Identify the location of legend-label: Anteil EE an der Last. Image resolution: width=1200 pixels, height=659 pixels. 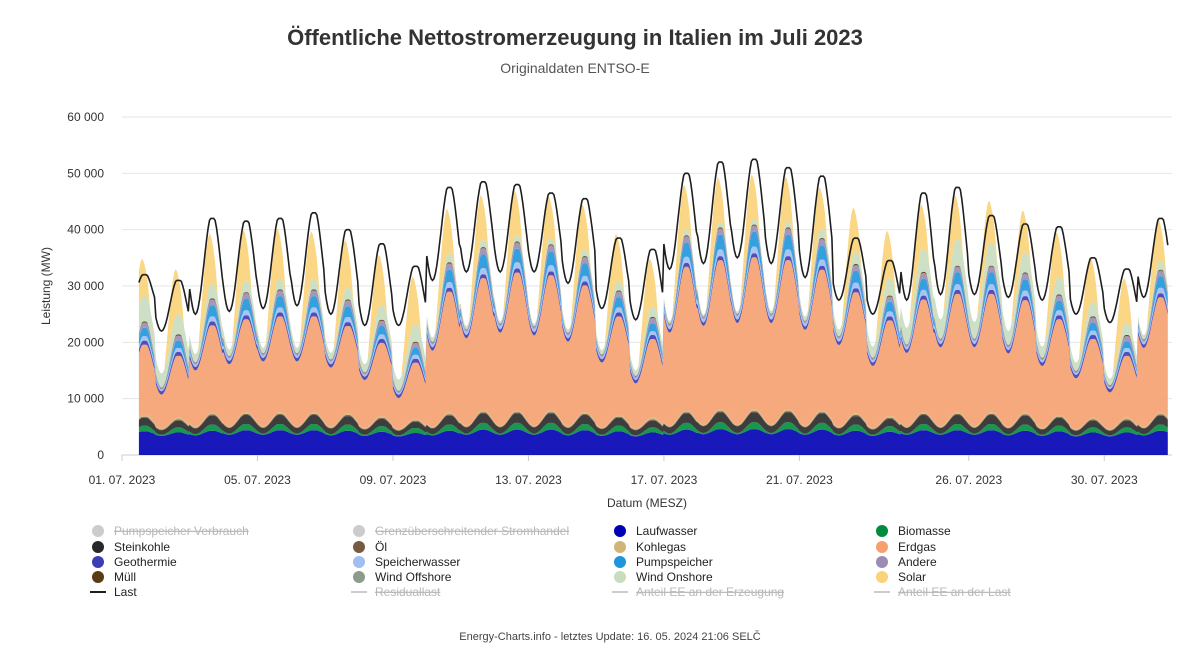
(954, 592).